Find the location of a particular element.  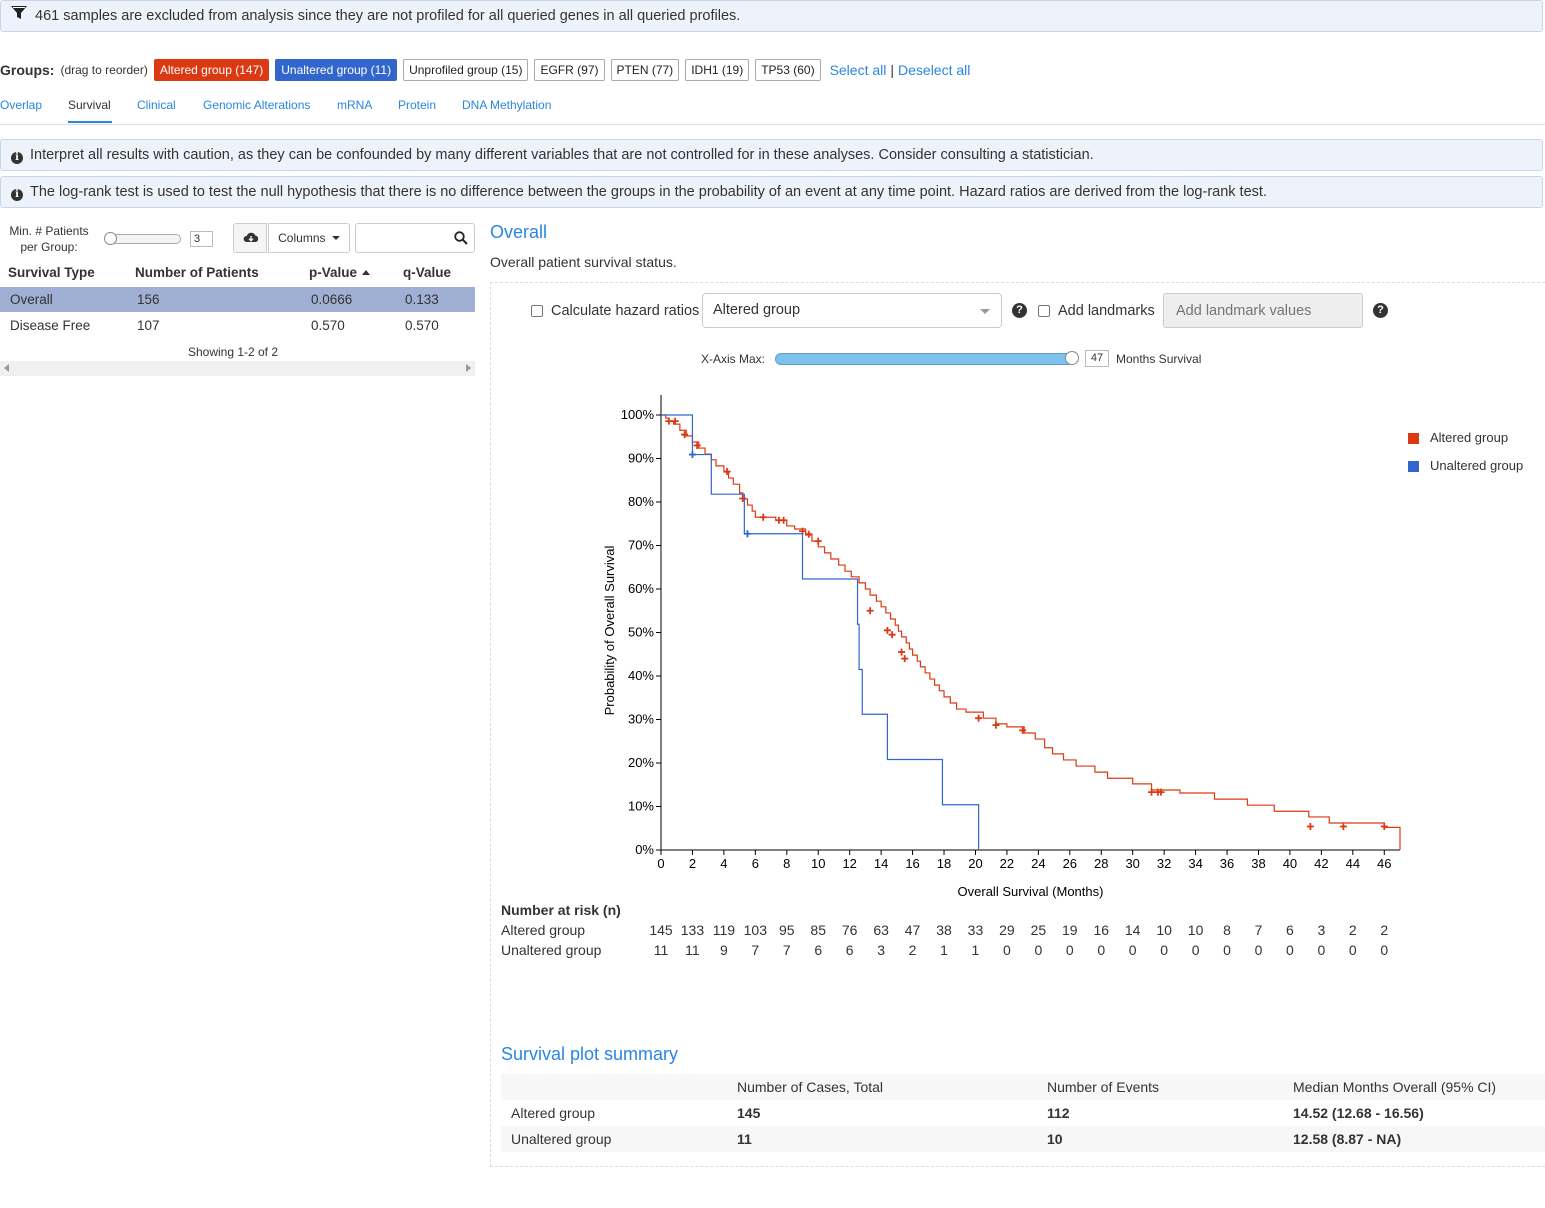

y-tick-label: 80% is located at coordinates (641, 501).